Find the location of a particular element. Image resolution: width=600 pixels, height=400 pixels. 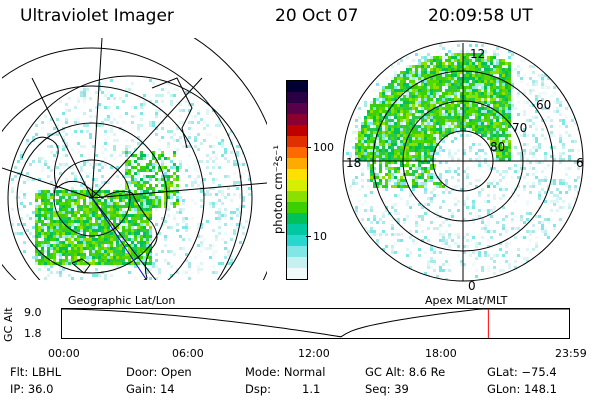

right-panel-label: Apex MLat/MLT is located at coordinates (466, 300).